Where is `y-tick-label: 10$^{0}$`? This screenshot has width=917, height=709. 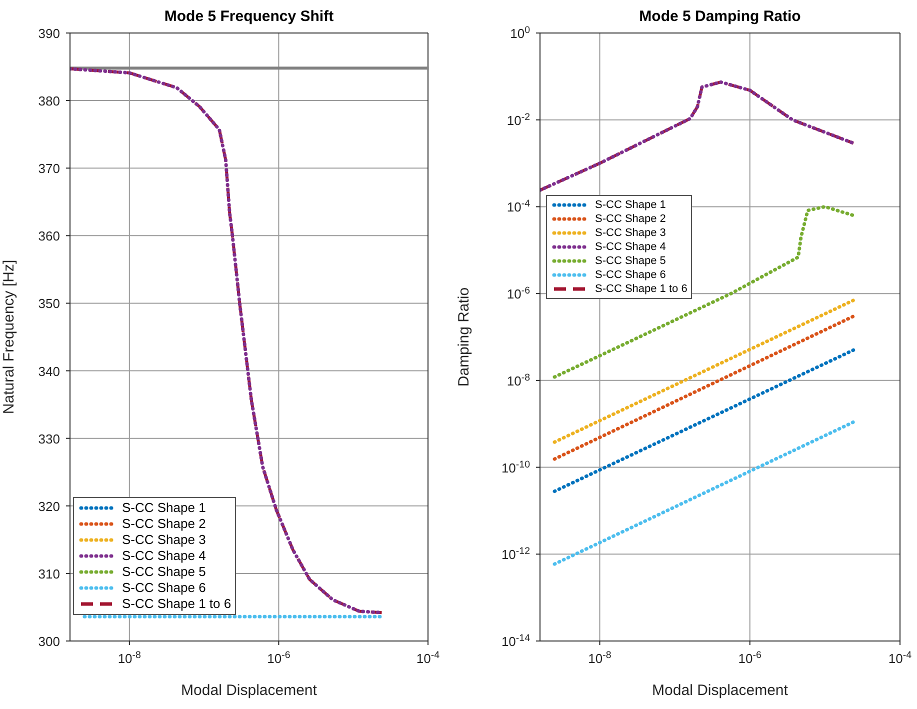 y-tick-label: 10$^{0}$ is located at coordinates (520, 32).